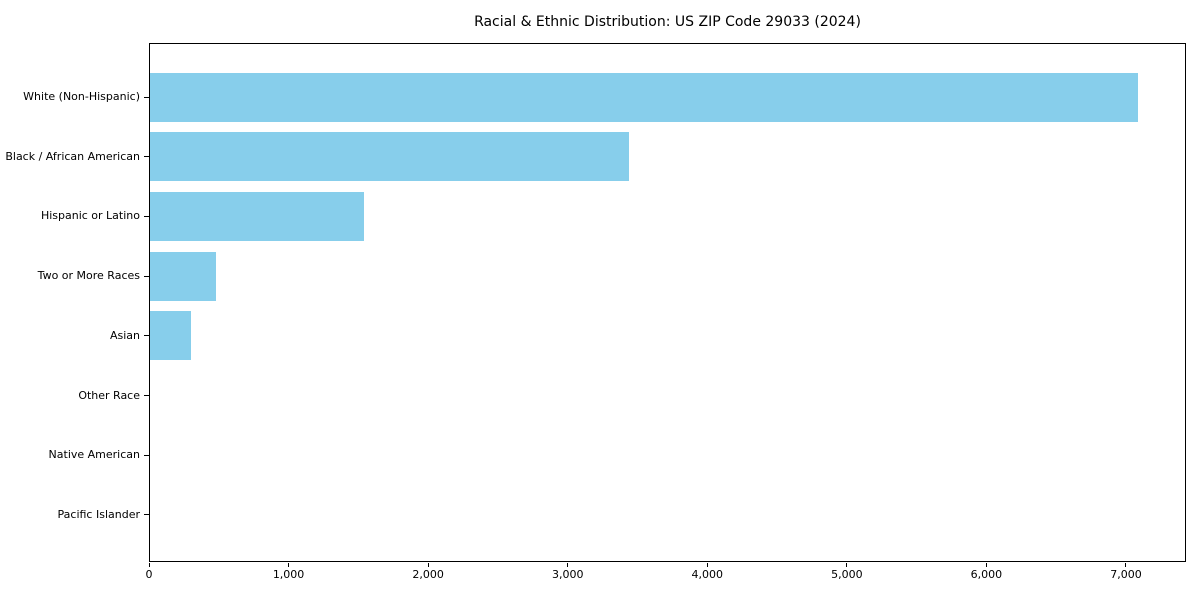 This screenshot has width=1200, height=600. I want to click on category-label: Other Race, so click(109, 395).